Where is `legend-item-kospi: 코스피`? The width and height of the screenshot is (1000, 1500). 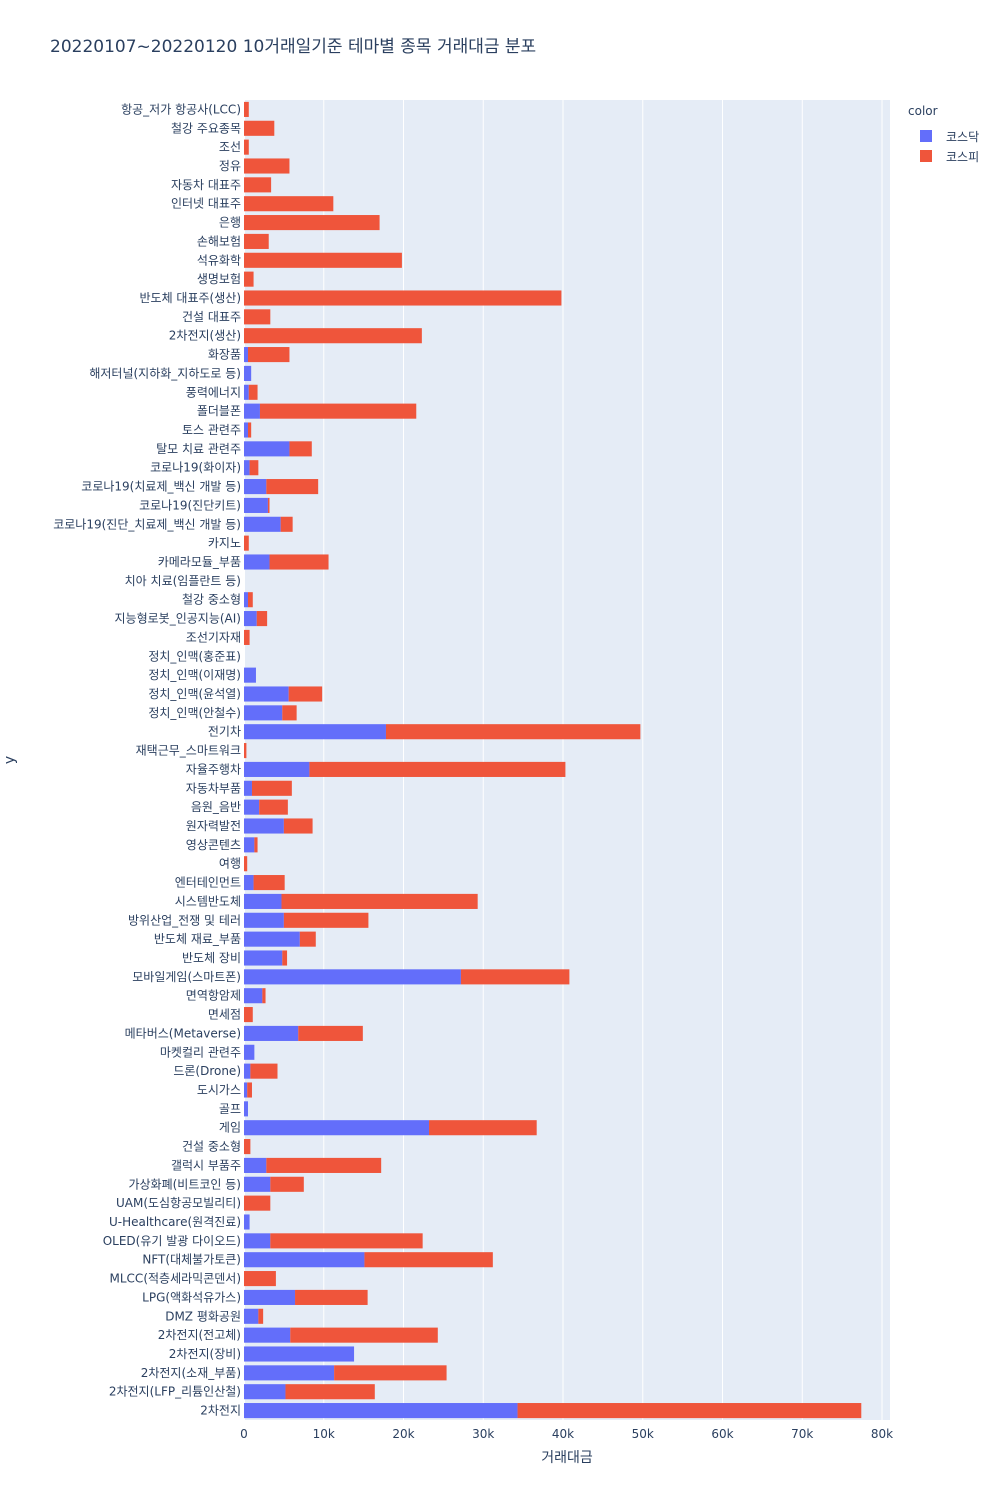 legend-item-kospi: 코스피 is located at coordinates (949, 156).